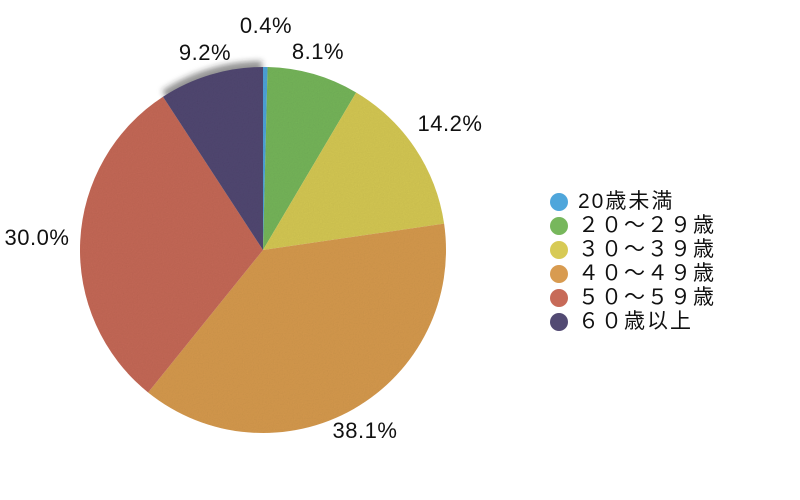 This screenshot has height=500, width=800. I want to click on legend-item-30s: ３０〜３９歳, so click(633, 250).